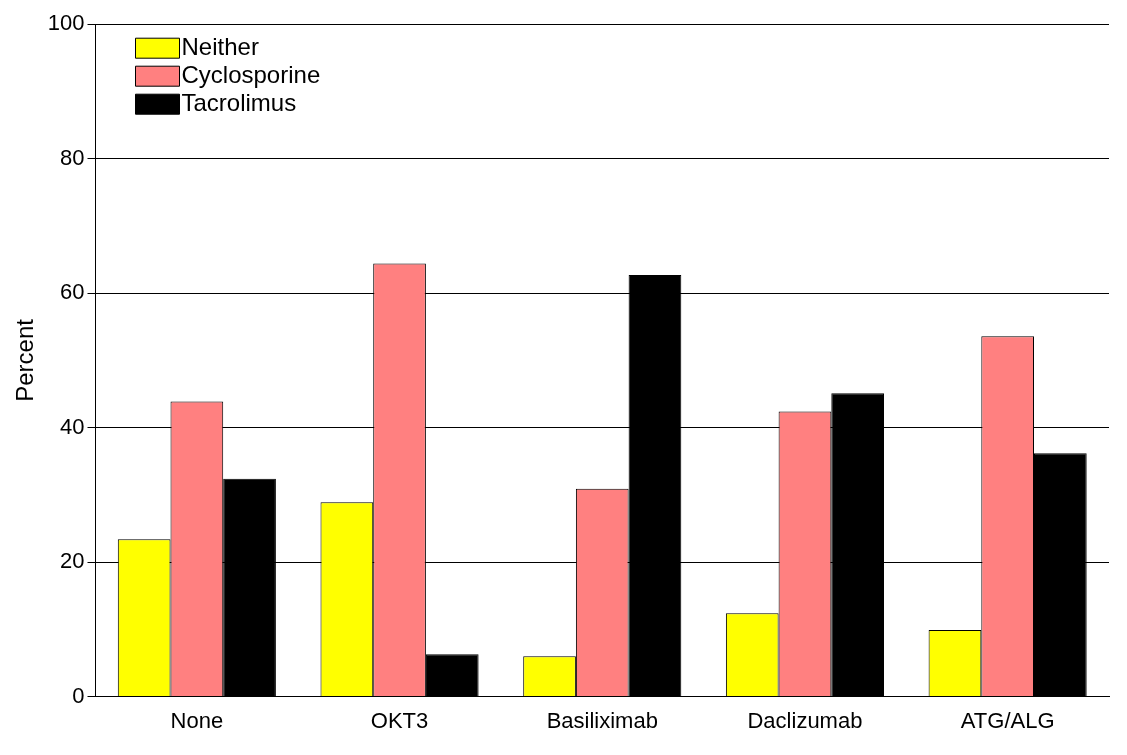 Image resolution: width=1127 pixels, height=755 pixels. What do you see at coordinates (72, 426) in the screenshot?
I see `y-tick-label: 40` at bounding box center [72, 426].